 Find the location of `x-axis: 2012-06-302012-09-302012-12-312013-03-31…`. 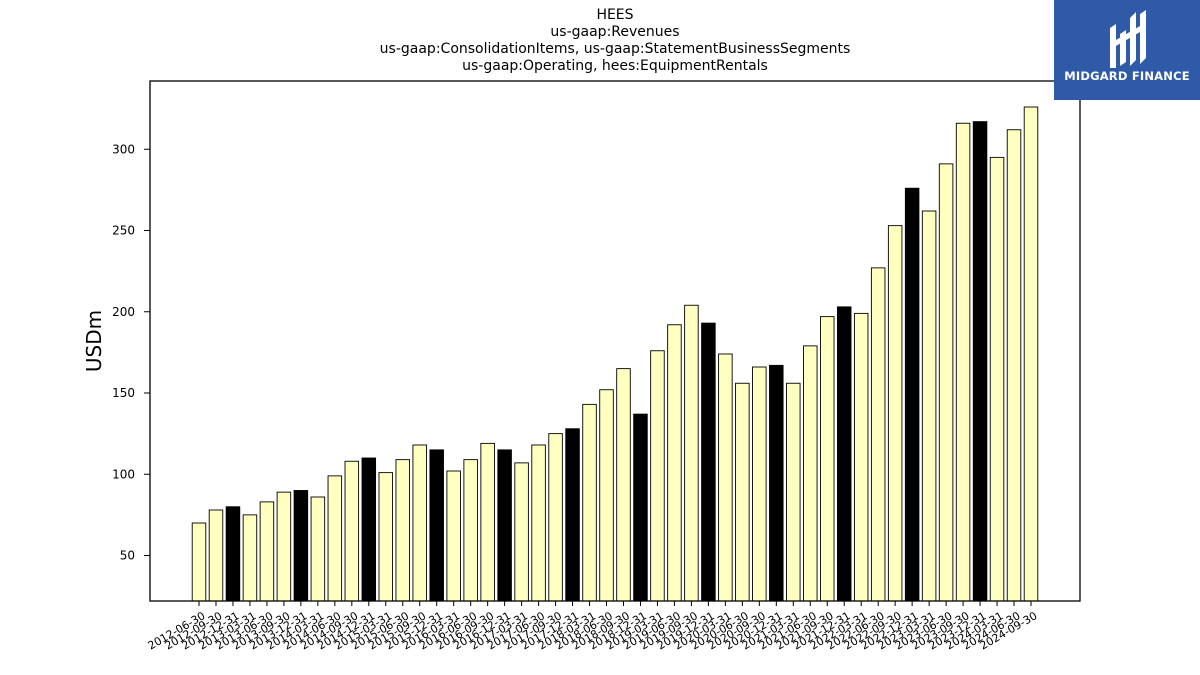

x-axis: 2012-06-302012-09-302012-12-312013-03-31… is located at coordinates (593, 626).